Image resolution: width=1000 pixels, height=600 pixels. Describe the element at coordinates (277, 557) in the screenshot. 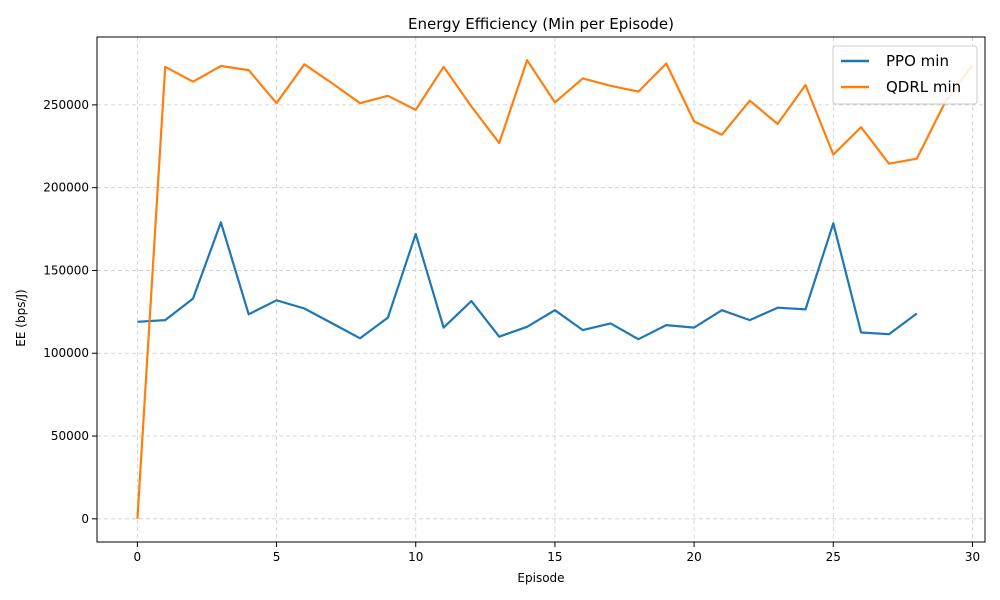

I see `x-tick-label: 5` at that location.